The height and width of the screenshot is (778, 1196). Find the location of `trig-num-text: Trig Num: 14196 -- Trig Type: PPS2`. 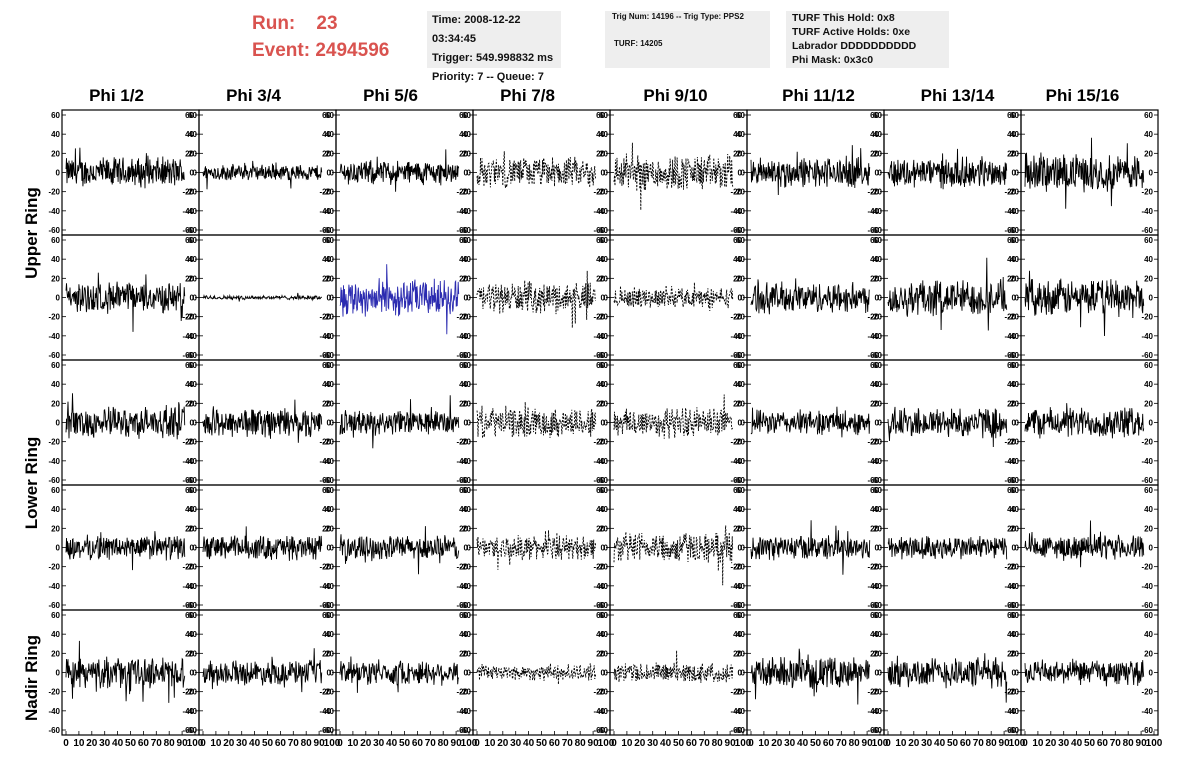

trig-num-text: Trig Num: 14196 -- Trig Type: PPS2 is located at coordinates (678, 16).